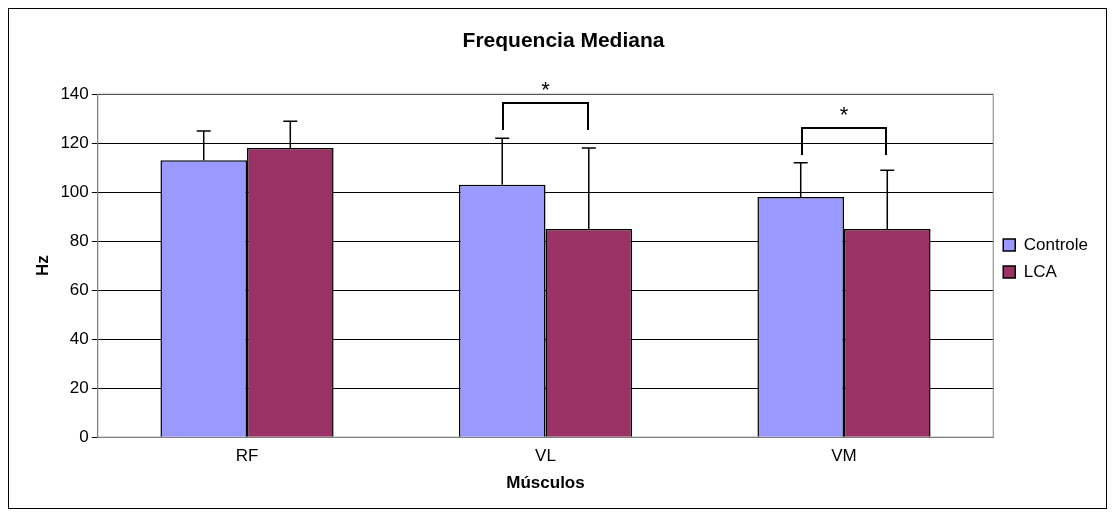 The image size is (1115, 517). Describe the element at coordinates (42, 266) in the screenshot. I see `y-axis-title: Hz` at that location.